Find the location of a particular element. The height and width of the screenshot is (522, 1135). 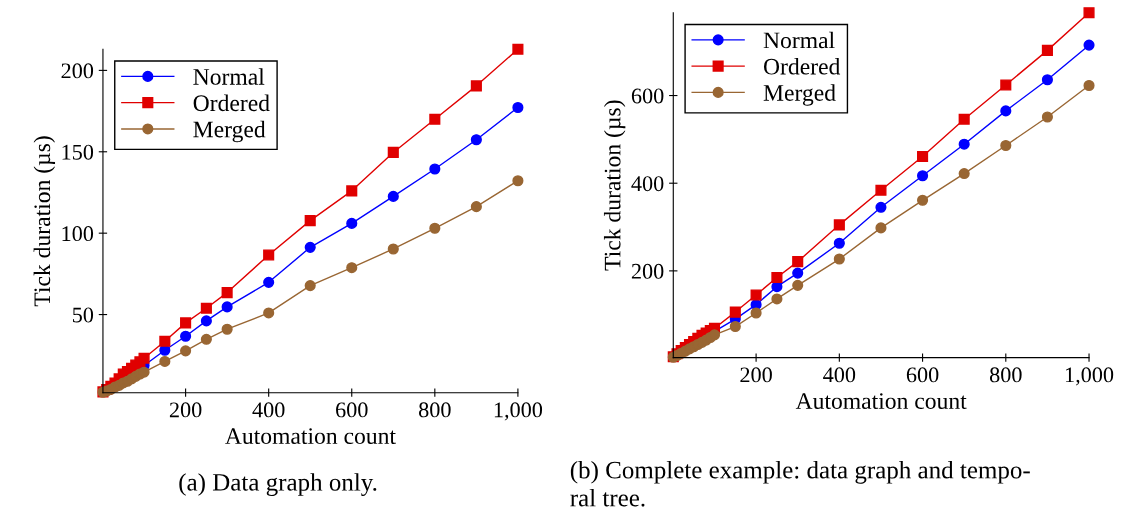

y-tick-label: 400 is located at coordinates (647, 184).